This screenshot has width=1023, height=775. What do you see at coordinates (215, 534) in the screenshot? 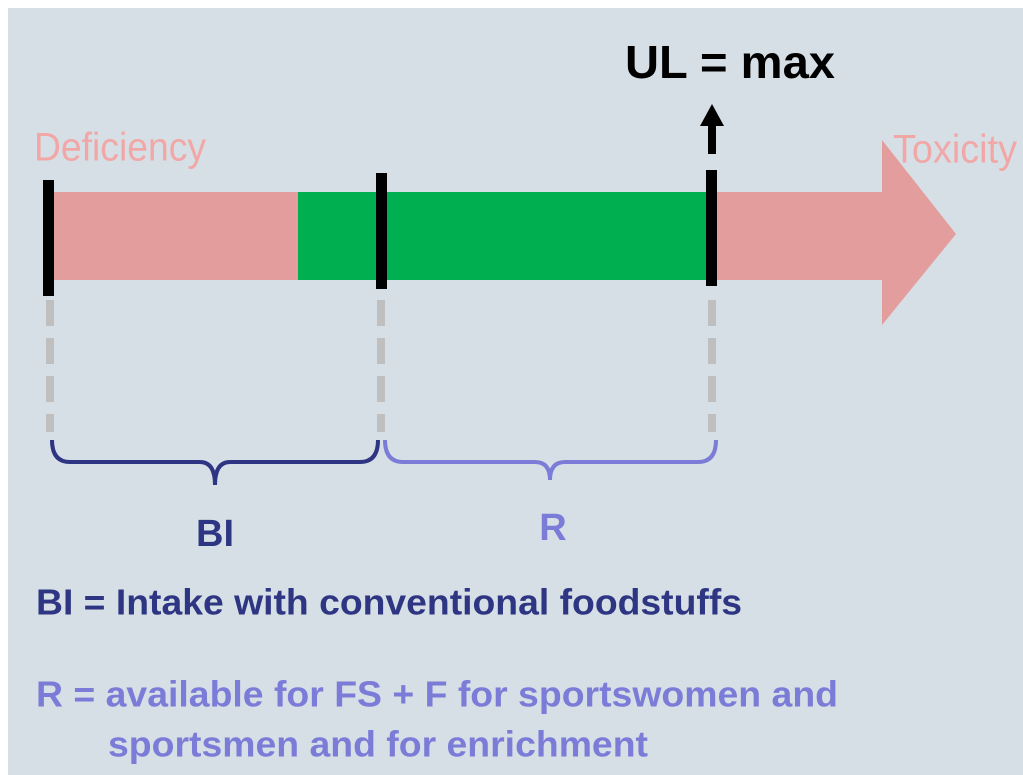
I see `bi-label: BI` at bounding box center [215, 534].